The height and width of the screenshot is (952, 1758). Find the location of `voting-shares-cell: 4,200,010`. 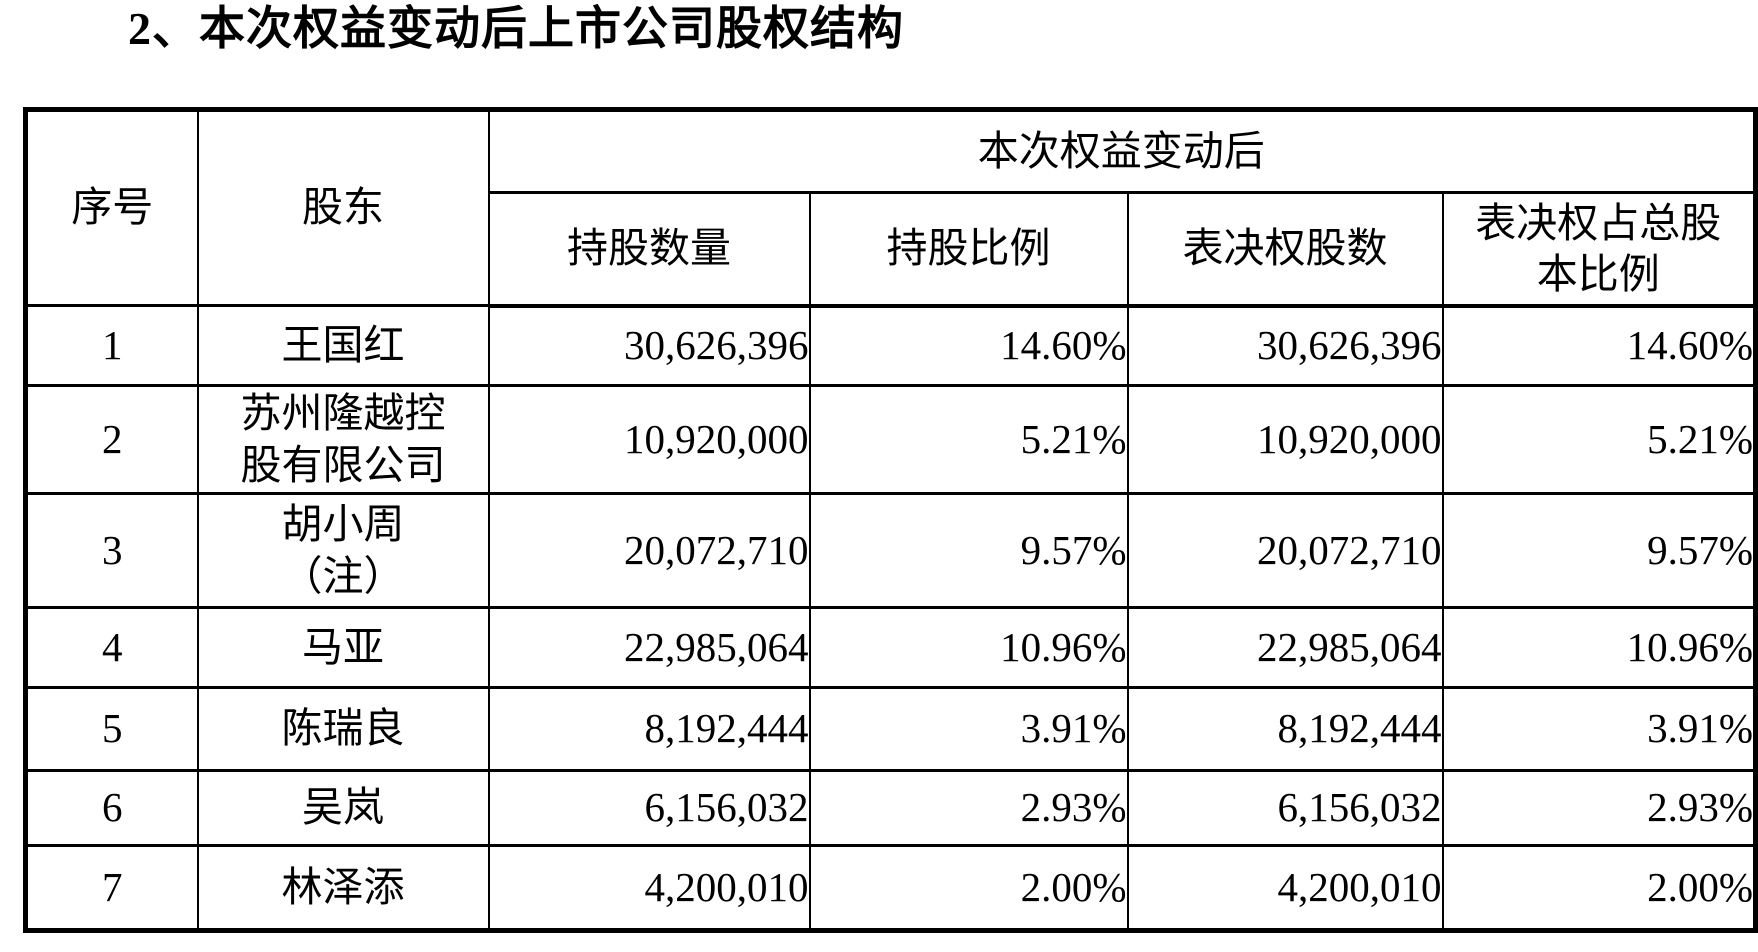

voting-shares-cell: 4,200,010 is located at coordinates (1285, 888).